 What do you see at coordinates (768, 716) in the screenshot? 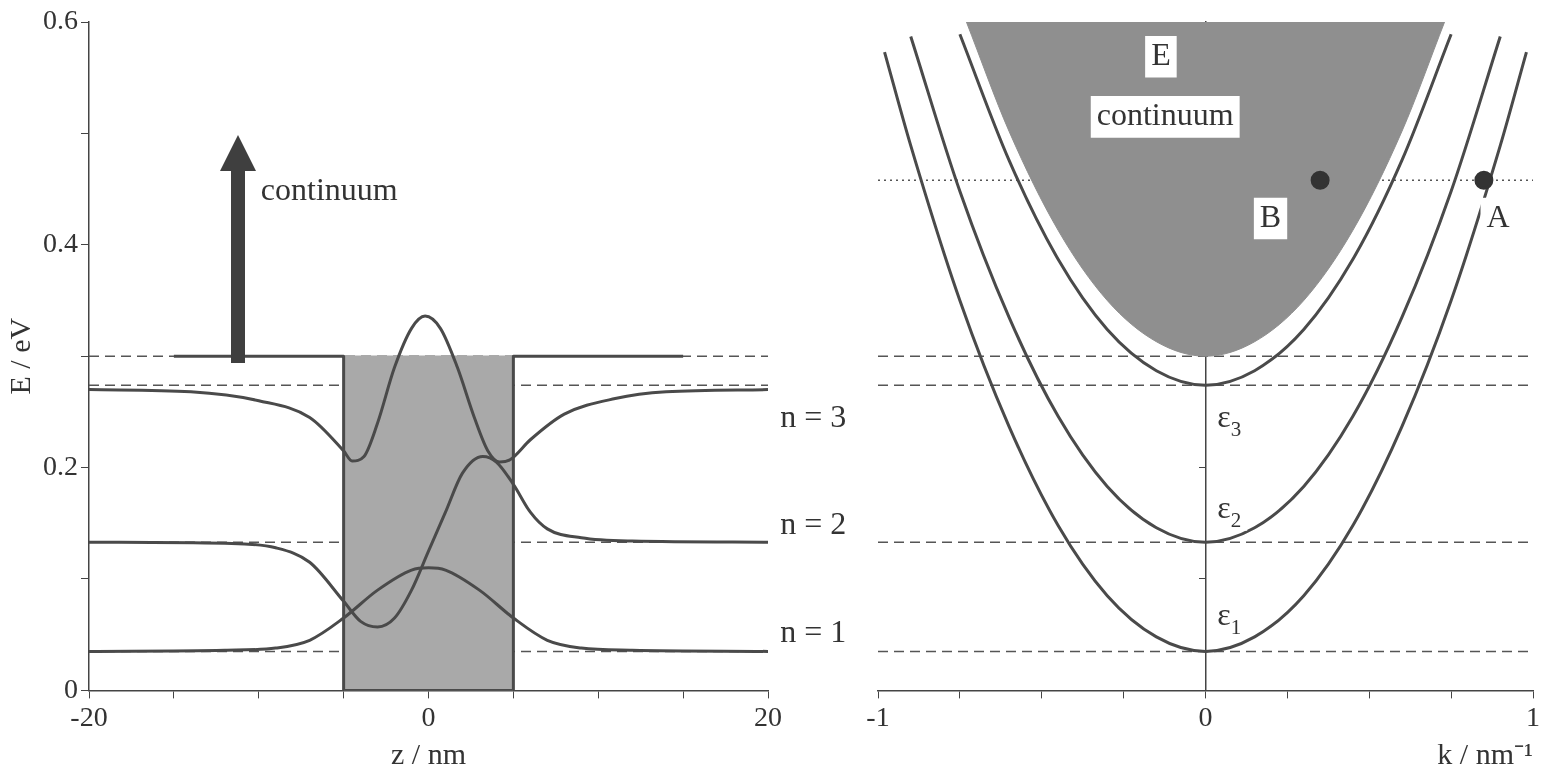
I see `x-tick-label: 20` at bounding box center [768, 716].